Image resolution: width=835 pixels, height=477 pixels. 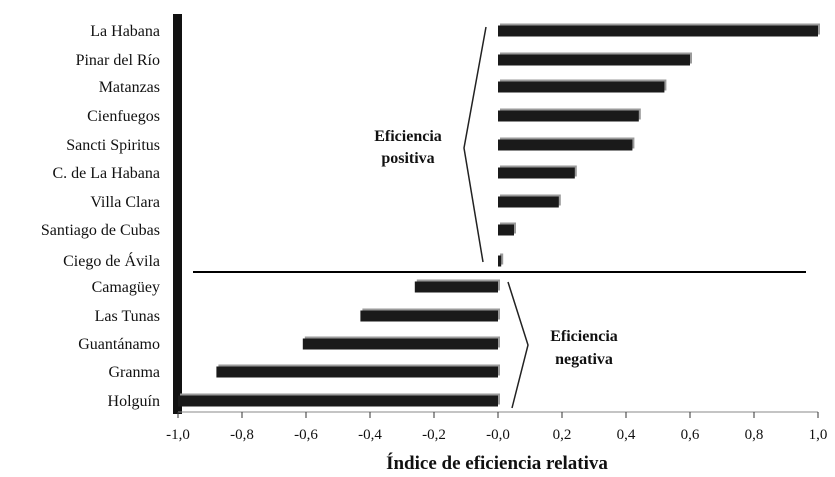 What do you see at coordinates (498, 435) in the screenshot?
I see `x-tick-label: -0,0` at bounding box center [498, 435].